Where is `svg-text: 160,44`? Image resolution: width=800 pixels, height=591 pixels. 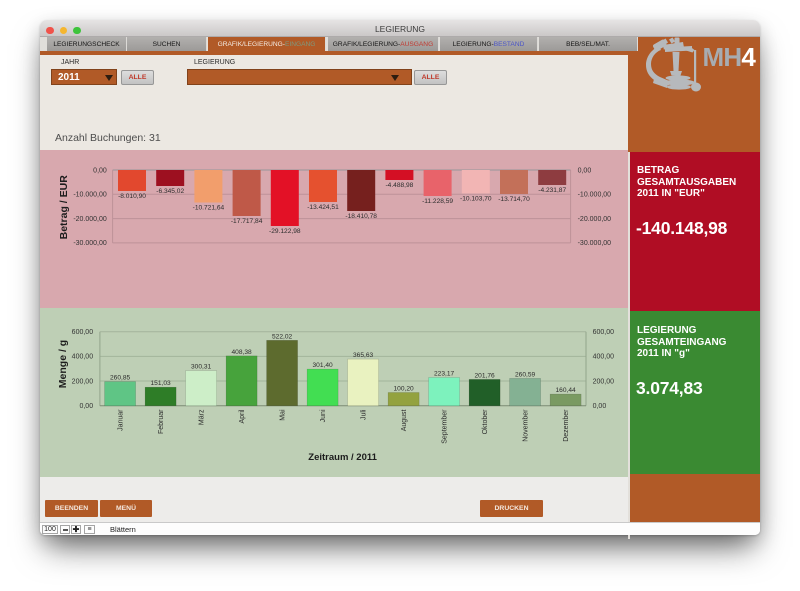
svg-text: 160,44 is located at coordinates (566, 390).